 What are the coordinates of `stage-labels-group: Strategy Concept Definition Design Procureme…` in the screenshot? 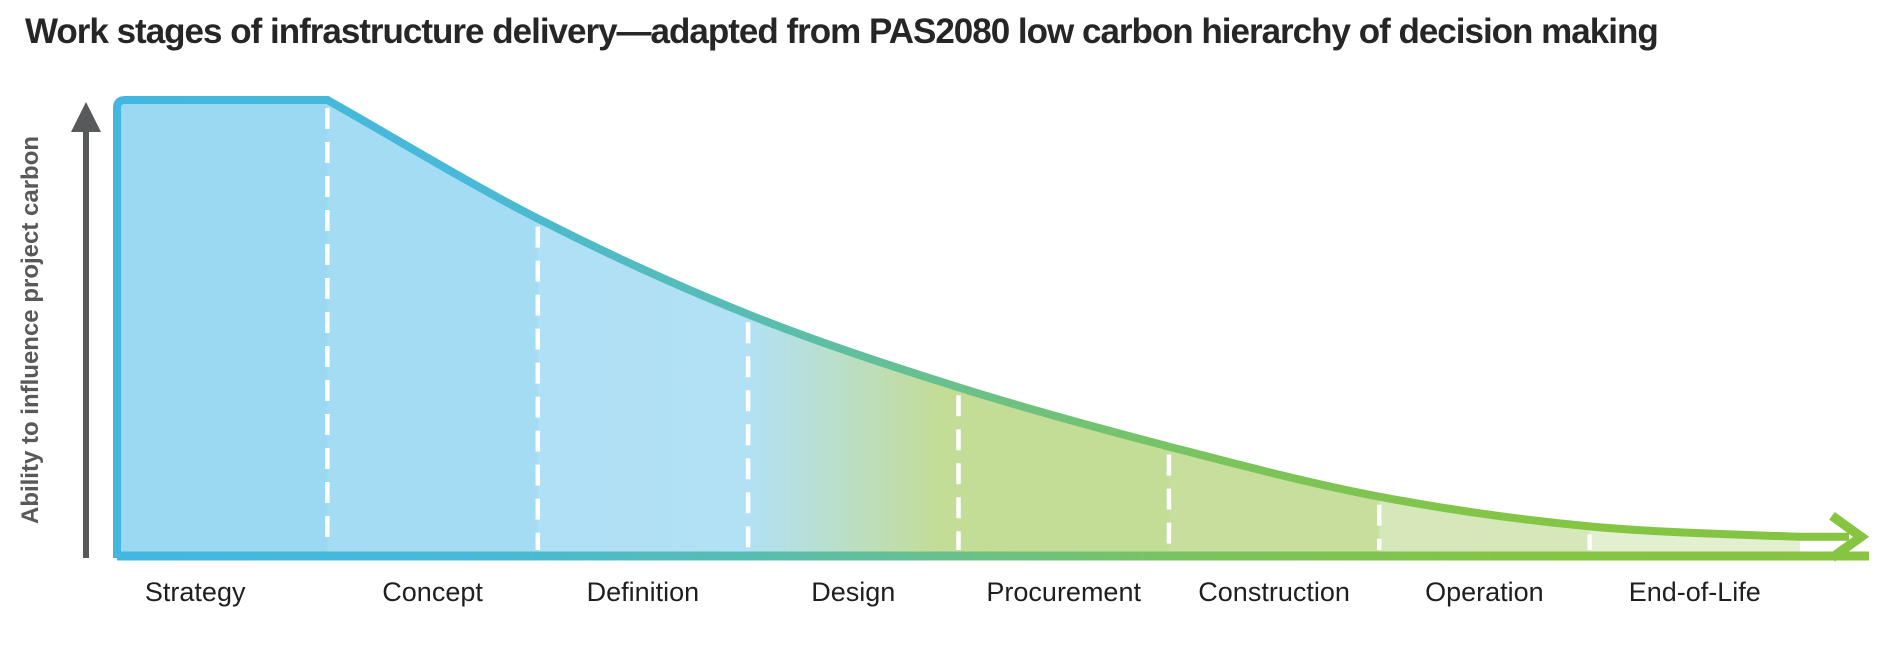 It's located at (953, 592).